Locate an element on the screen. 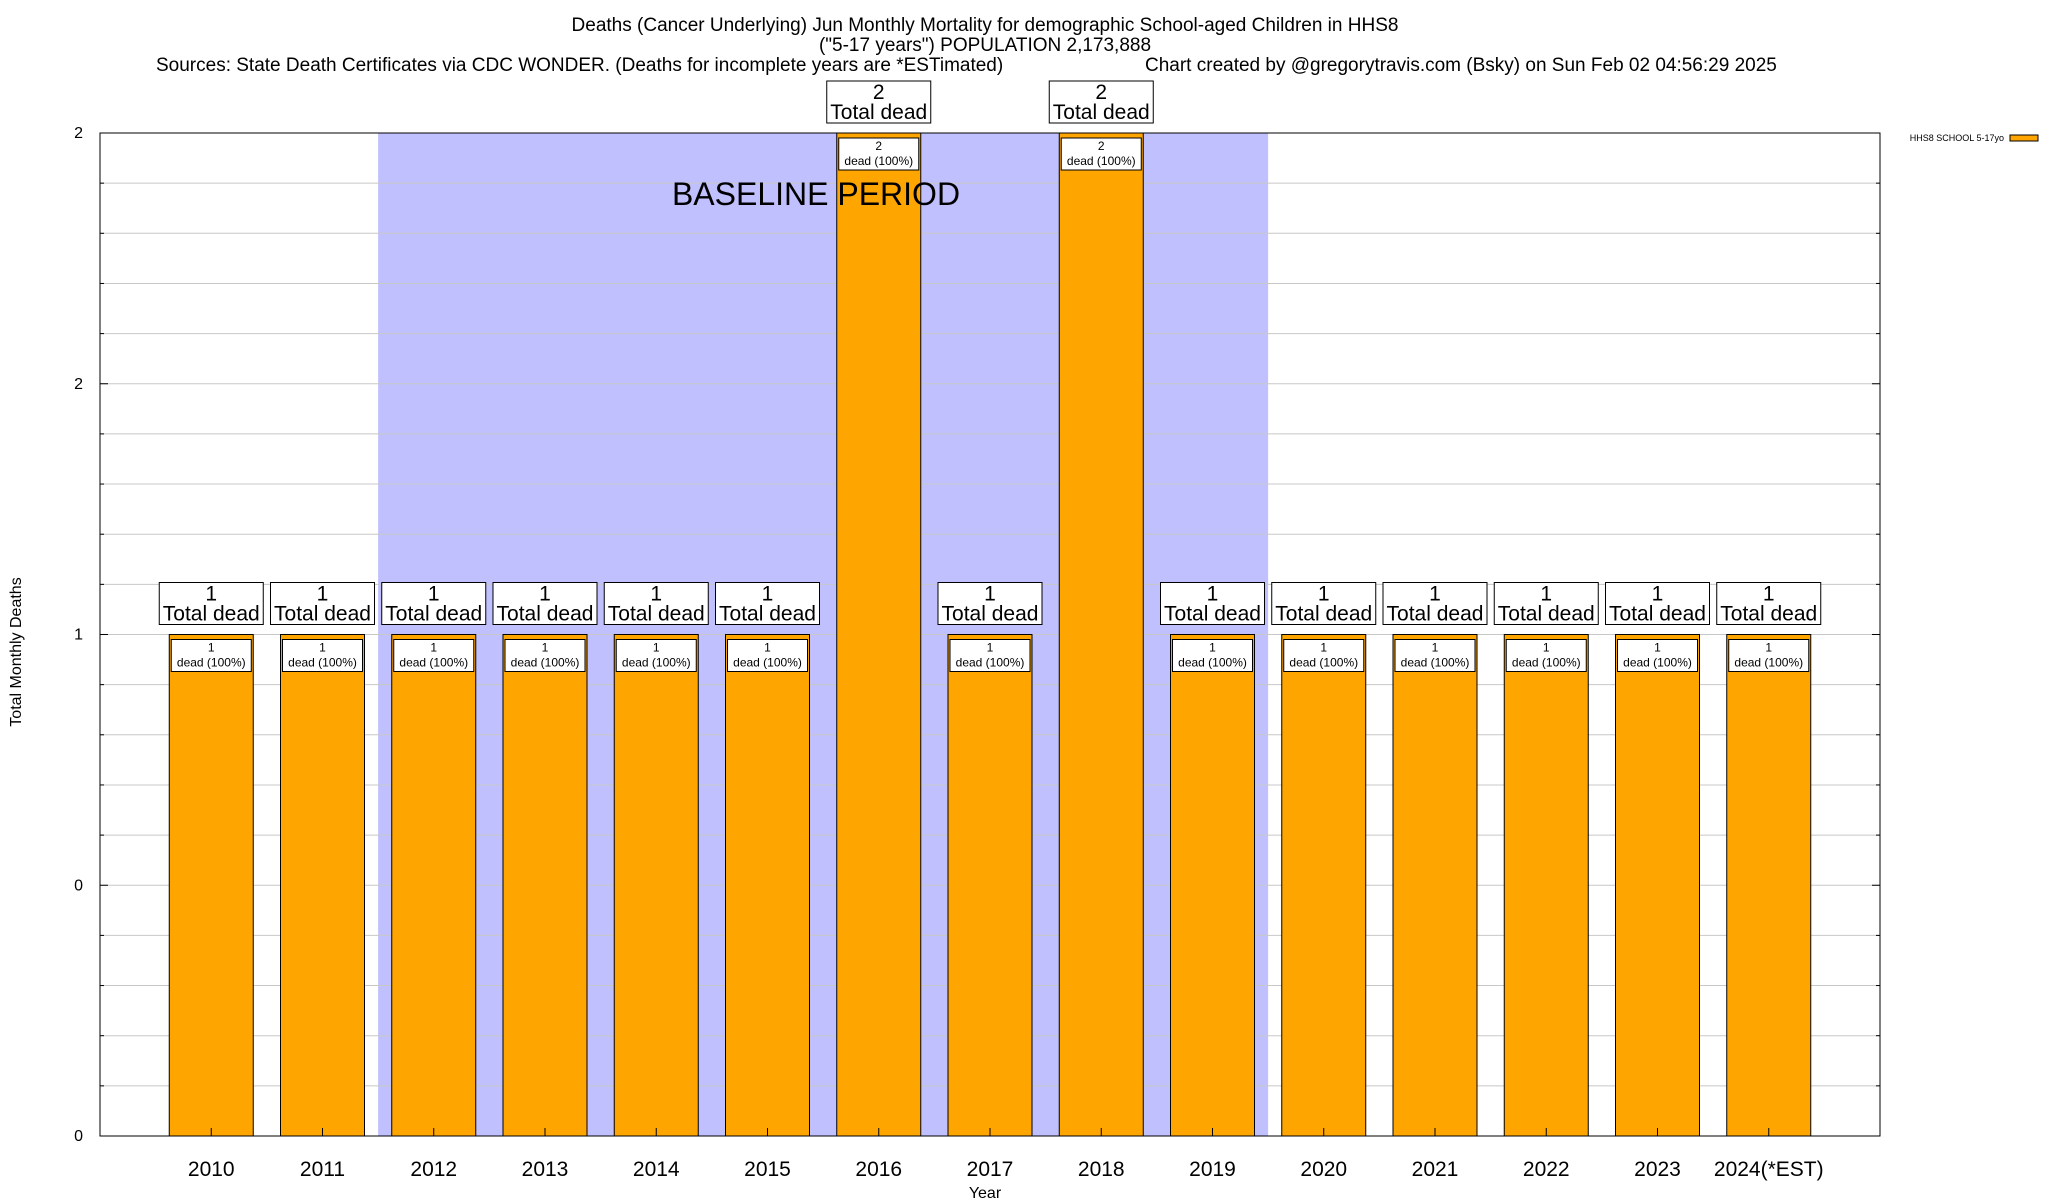  x-tick-label: 2011 is located at coordinates (322, 1169).